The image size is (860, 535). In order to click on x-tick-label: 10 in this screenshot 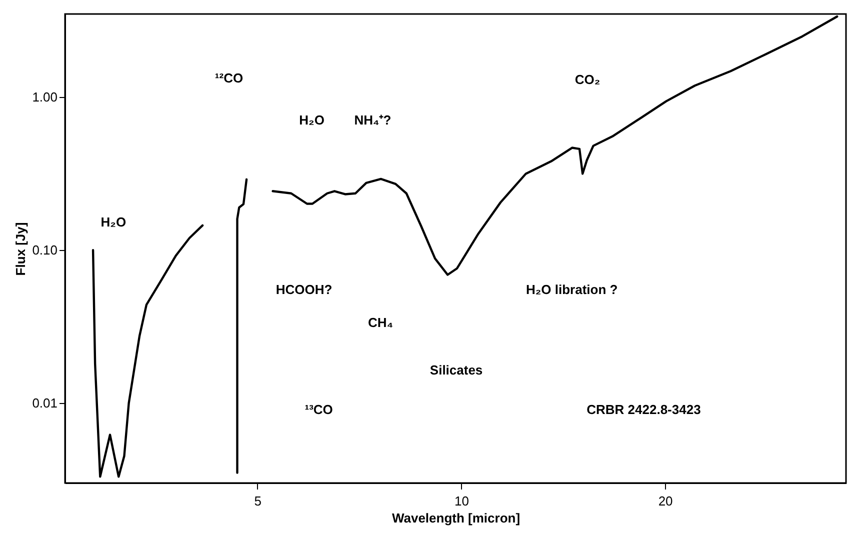, I will do `click(461, 501)`.